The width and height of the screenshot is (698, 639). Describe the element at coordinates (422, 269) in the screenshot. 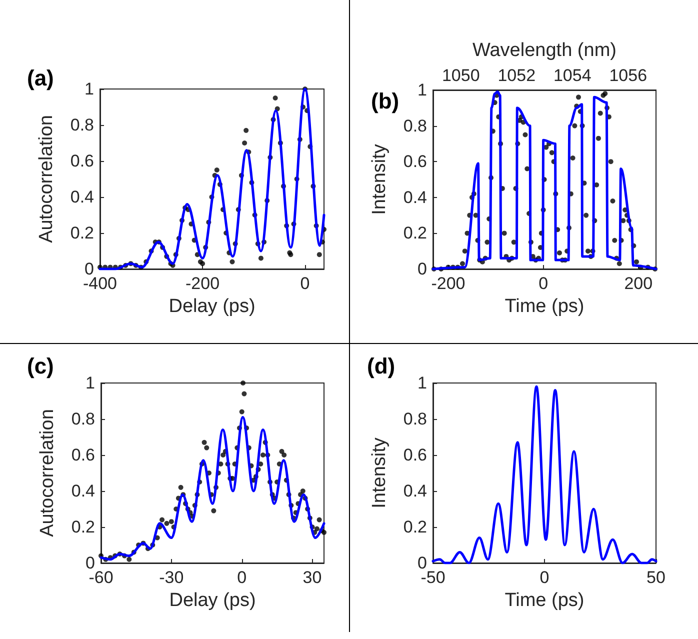

I see `y-tick-label: 0` at that location.